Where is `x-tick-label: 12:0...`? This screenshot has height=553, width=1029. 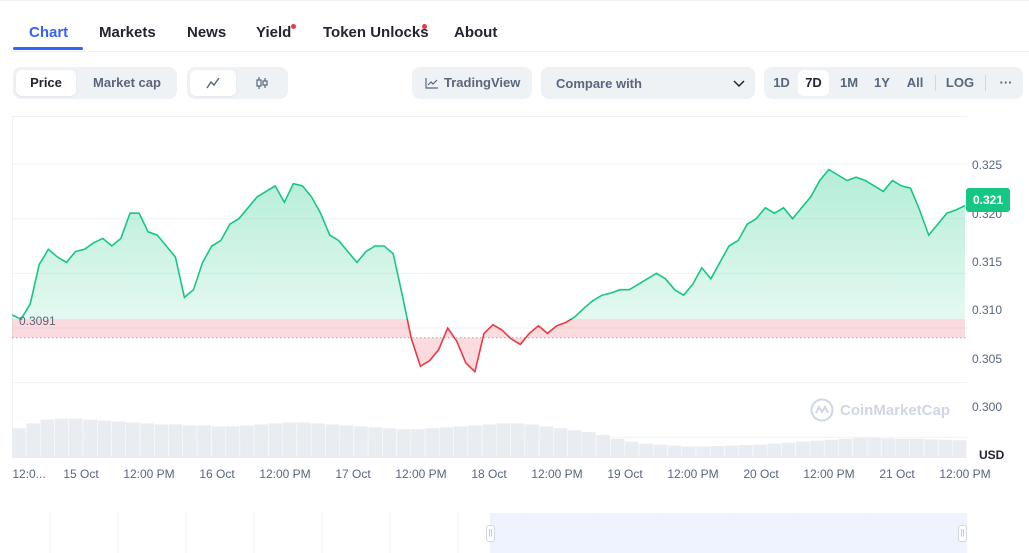
x-tick-label: 12:0... is located at coordinates (29, 474).